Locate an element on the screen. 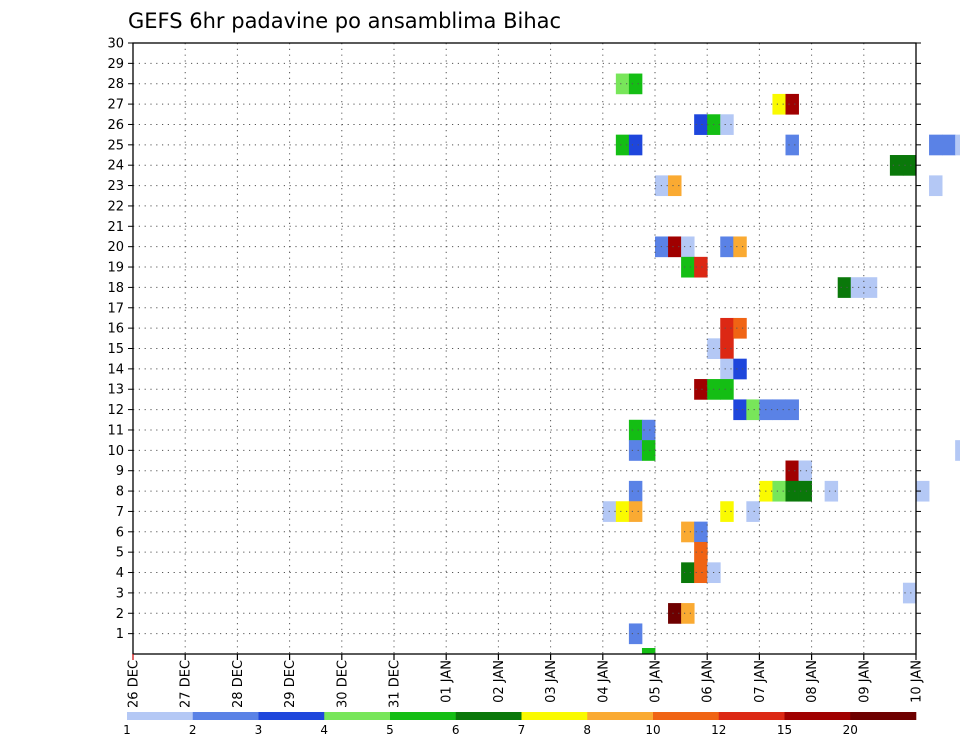 The image size is (960, 746). x-tick-label: 26 DEC is located at coordinates (134, 684).